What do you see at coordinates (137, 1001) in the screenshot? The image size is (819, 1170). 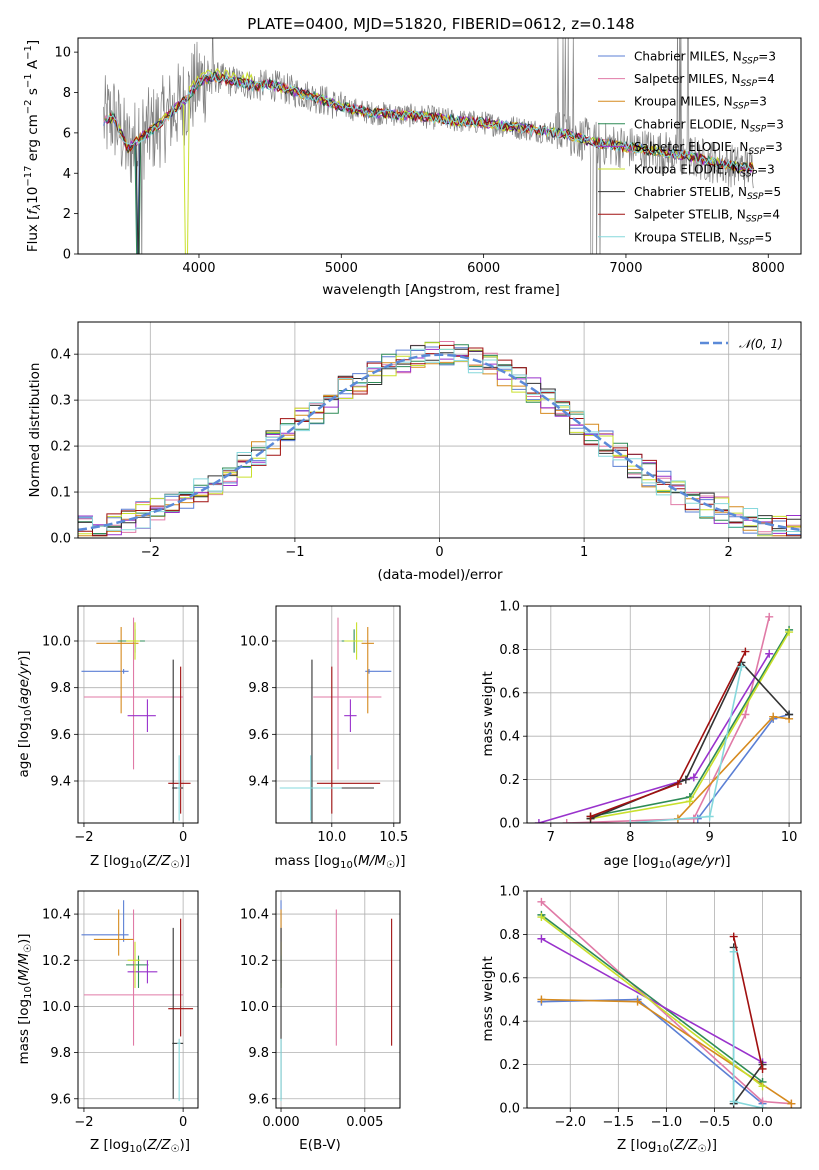 I see `mass-z-panel-points` at bounding box center [137, 1001].